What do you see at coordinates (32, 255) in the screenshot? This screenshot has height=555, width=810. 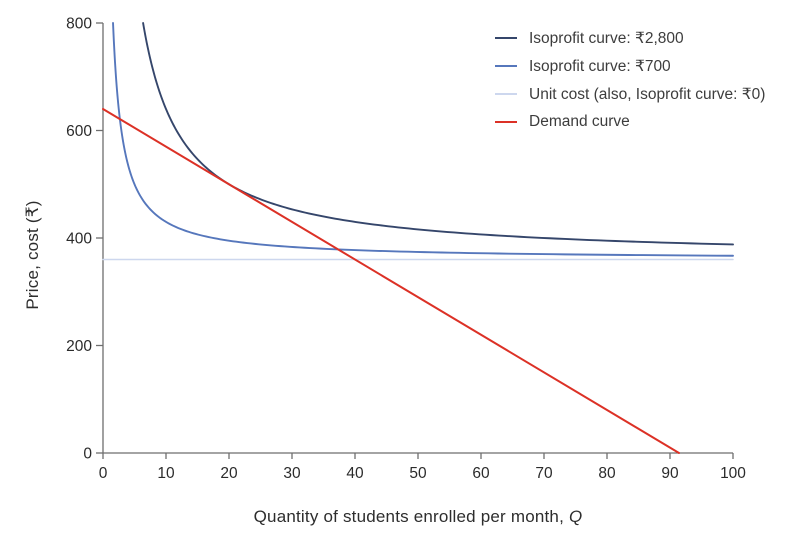 I see `y-axis-title: Price, cost (₹)` at bounding box center [32, 255].